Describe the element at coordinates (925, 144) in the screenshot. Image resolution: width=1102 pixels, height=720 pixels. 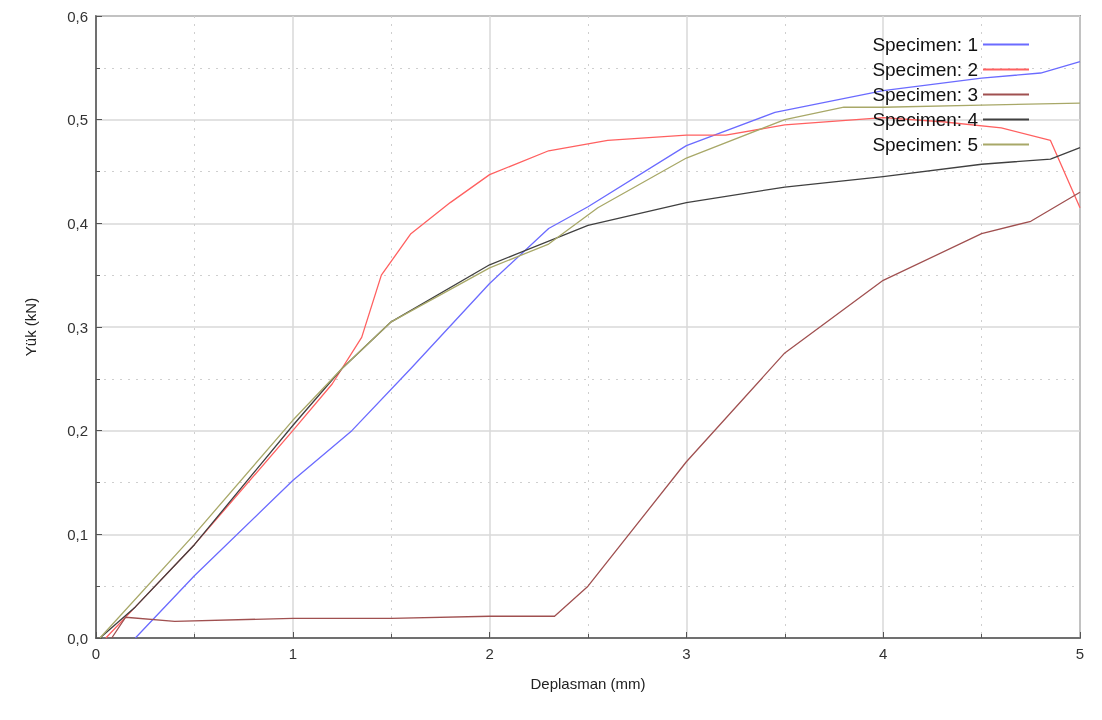
I see `legend-label: Specimen: 5` at that location.